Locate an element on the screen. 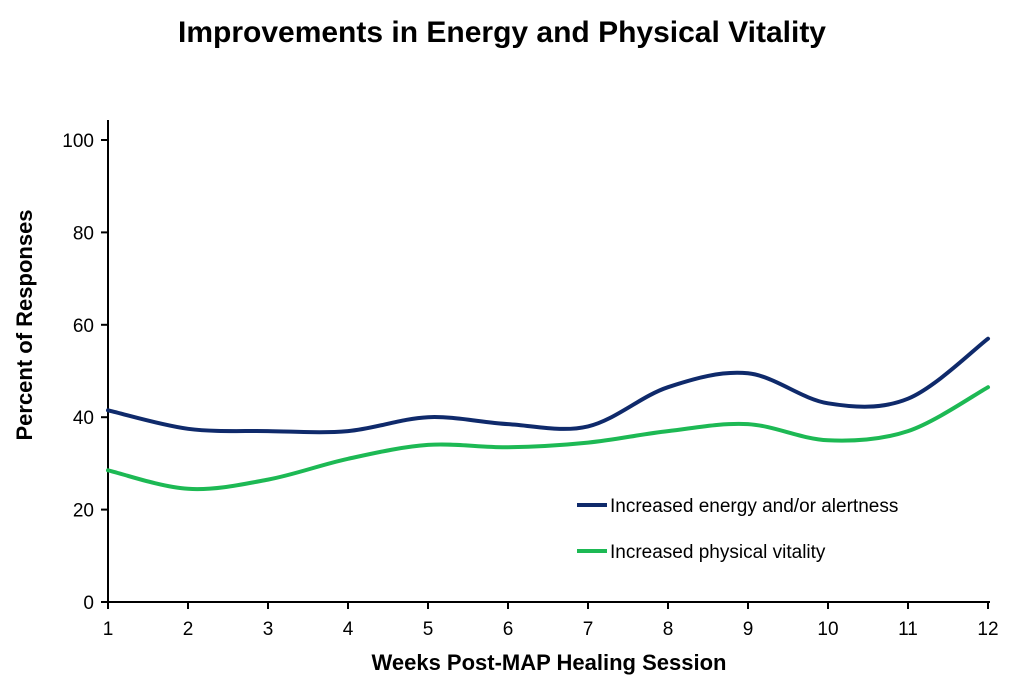 The width and height of the screenshot is (1024, 698). x-tick-label: 8 is located at coordinates (668, 629).